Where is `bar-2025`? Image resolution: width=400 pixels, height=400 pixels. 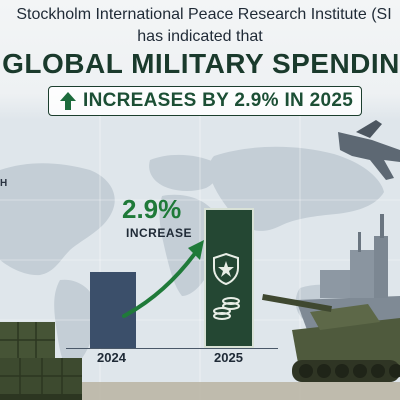
bar-2025 is located at coordinates (229, 278).